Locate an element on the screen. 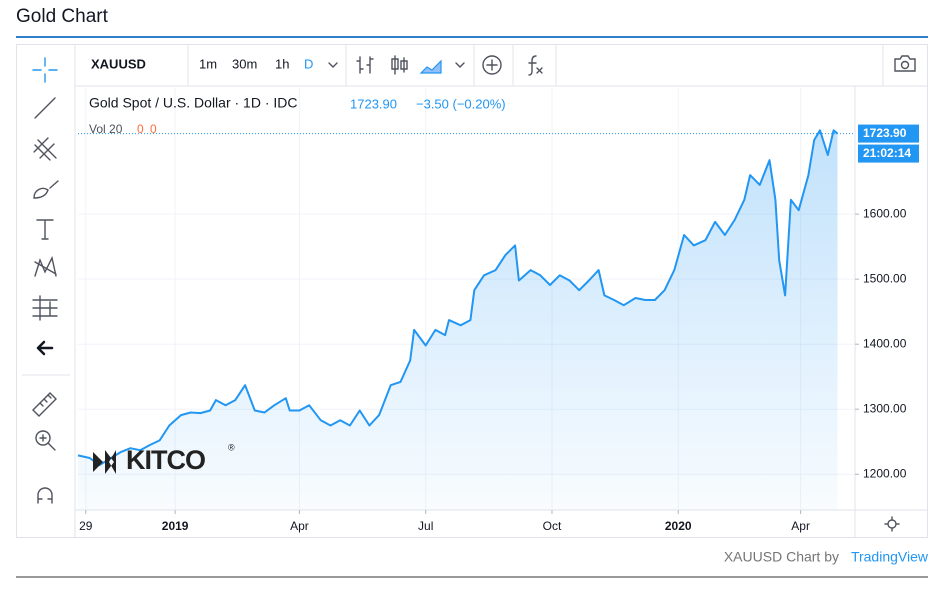 This screenshot has width=949, height=589. text-tool is located at coordinates (45, 229).